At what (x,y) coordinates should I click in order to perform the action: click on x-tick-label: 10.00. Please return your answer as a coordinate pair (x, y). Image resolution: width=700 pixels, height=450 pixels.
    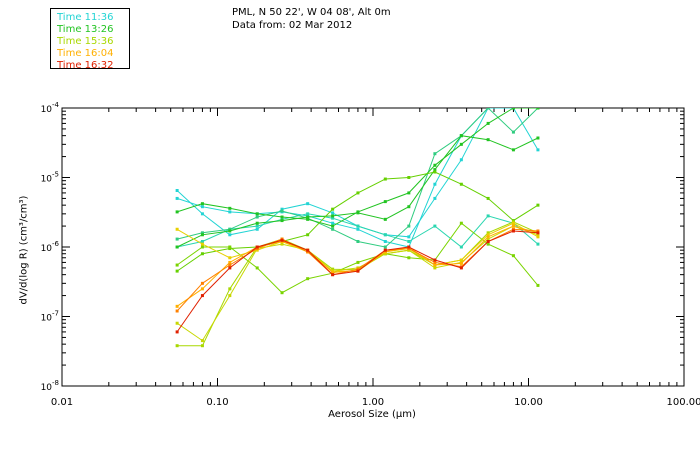
    Looking at the image, I should click on (528, 402).